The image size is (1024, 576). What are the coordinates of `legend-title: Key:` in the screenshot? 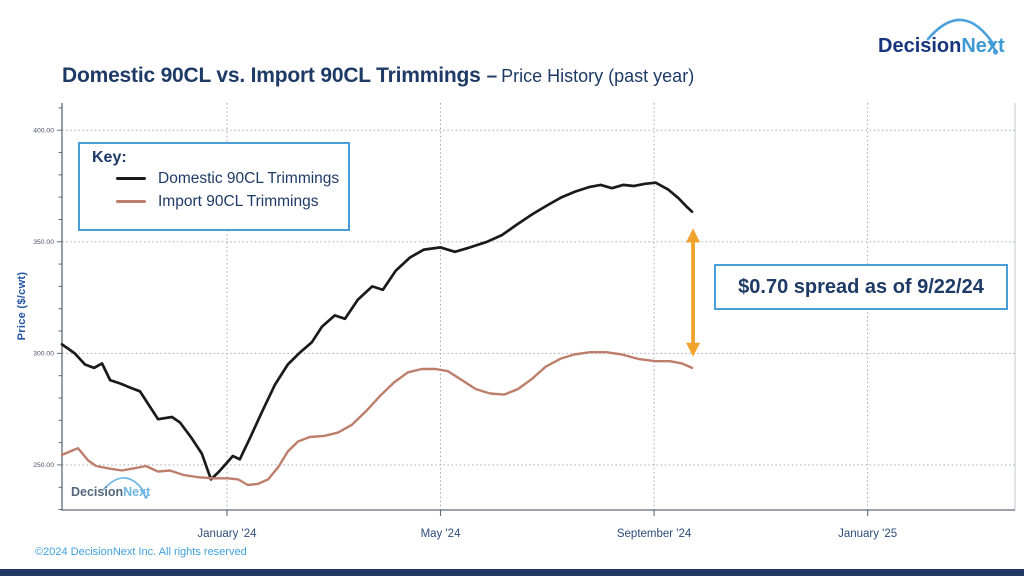 It's located at (109, 157).